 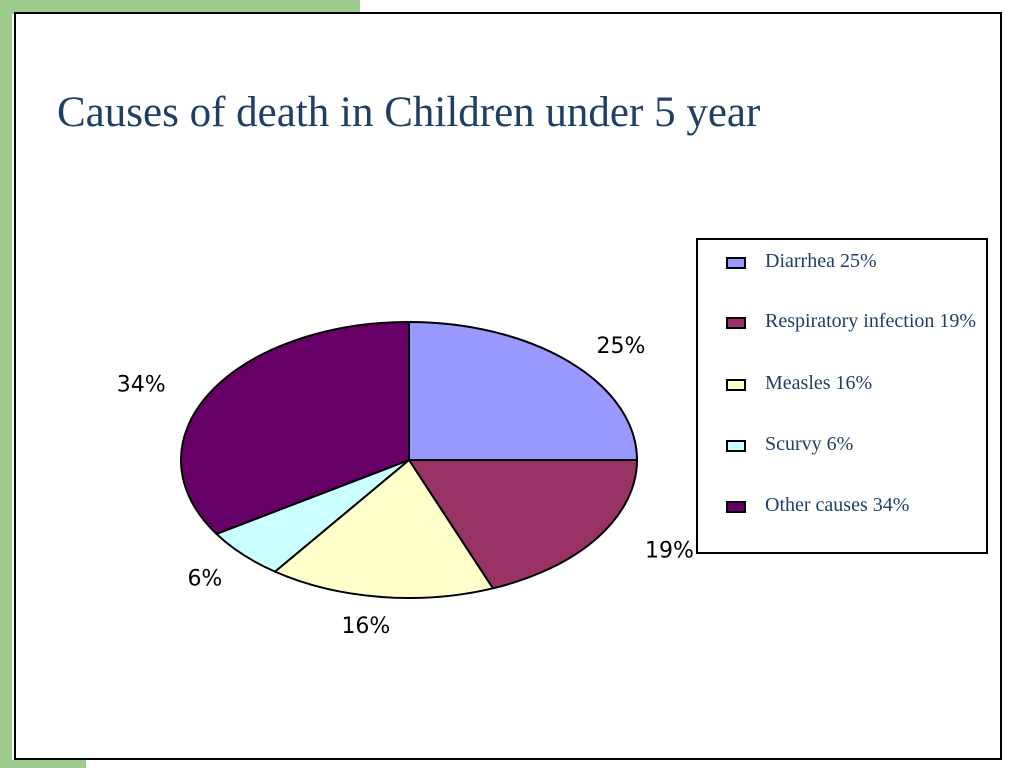 What do you see at coordinates (365, 626) in the screenshot?
I see `pie-label-measles: 16%` at bounding box center [365, 626].